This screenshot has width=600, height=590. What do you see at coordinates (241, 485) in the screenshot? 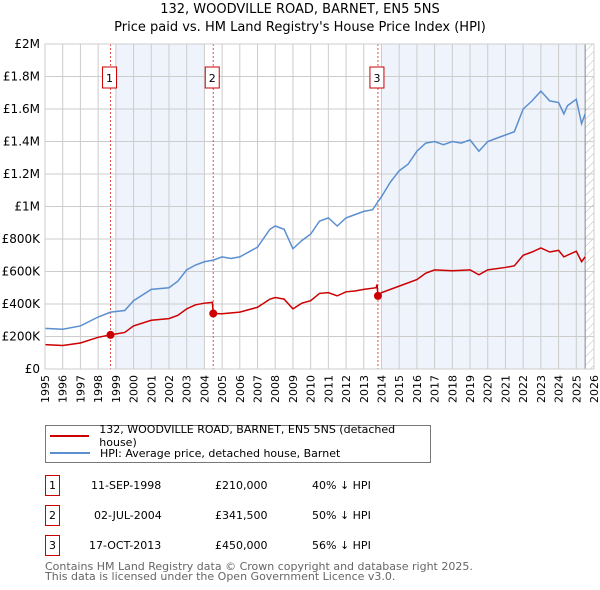
I see `sale-price: £210,000` at bounding box center [241, 485].